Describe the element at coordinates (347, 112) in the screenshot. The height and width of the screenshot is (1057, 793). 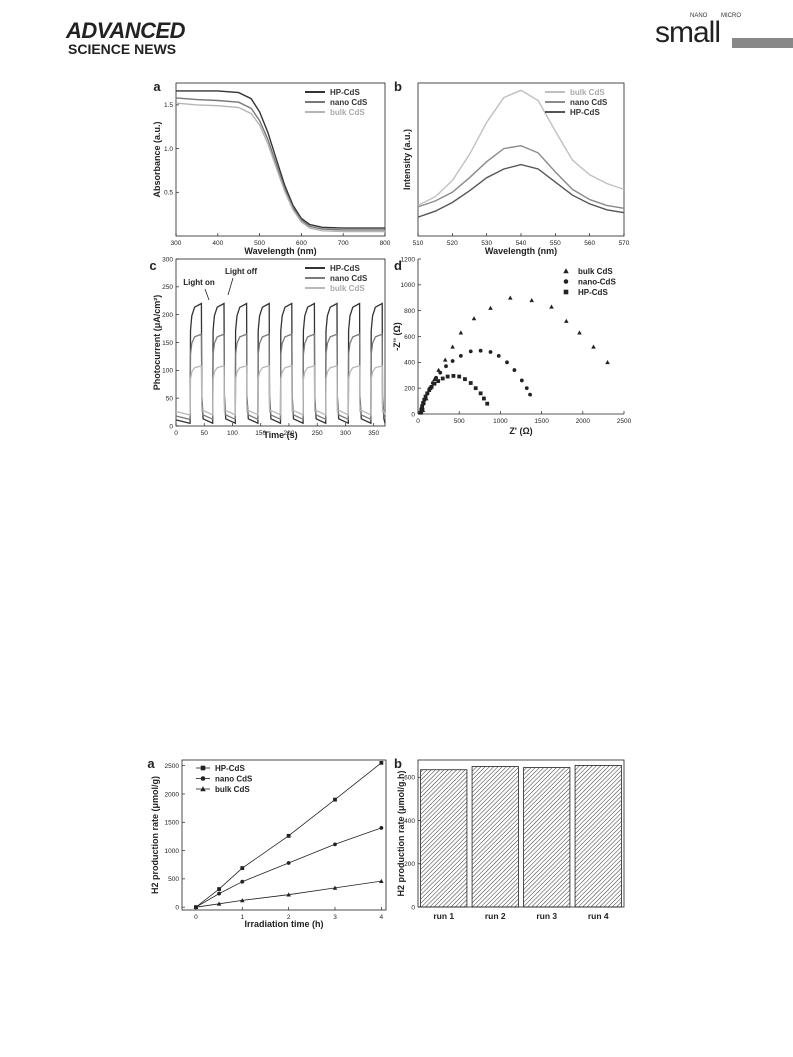
I see `panel-a-legend-label: bulk CdS` at that location.